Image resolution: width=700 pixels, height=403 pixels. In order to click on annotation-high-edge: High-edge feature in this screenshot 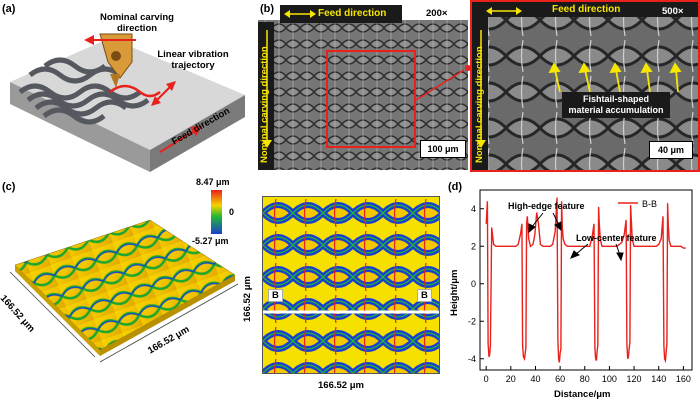, I will do `click(546, 206)`.